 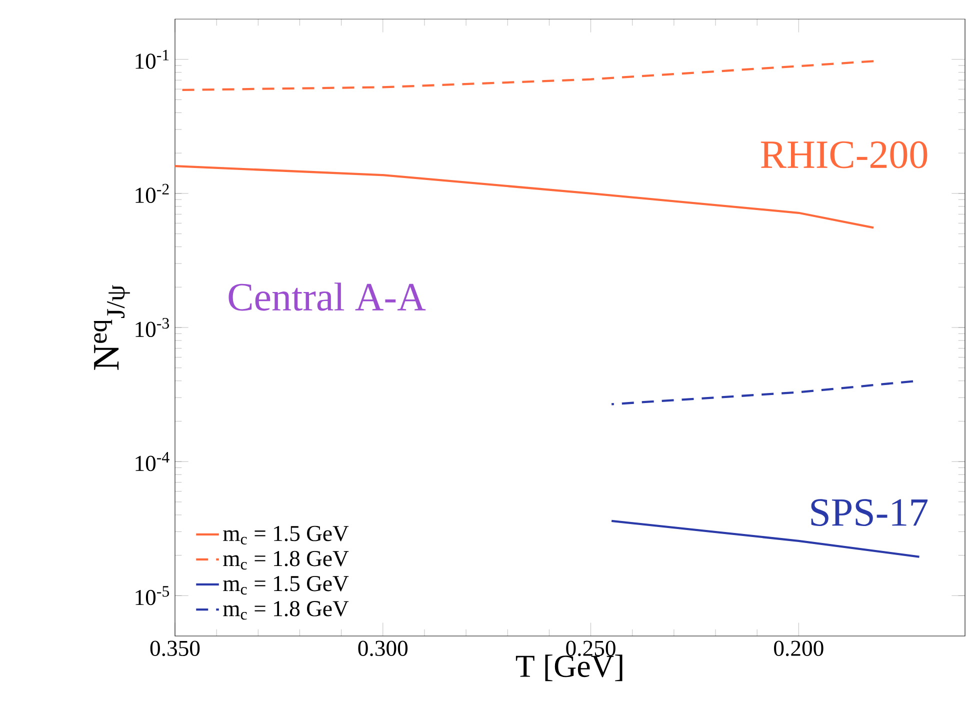 I want to click on x-tick-label: 0.300, so click(x=383, y=648).